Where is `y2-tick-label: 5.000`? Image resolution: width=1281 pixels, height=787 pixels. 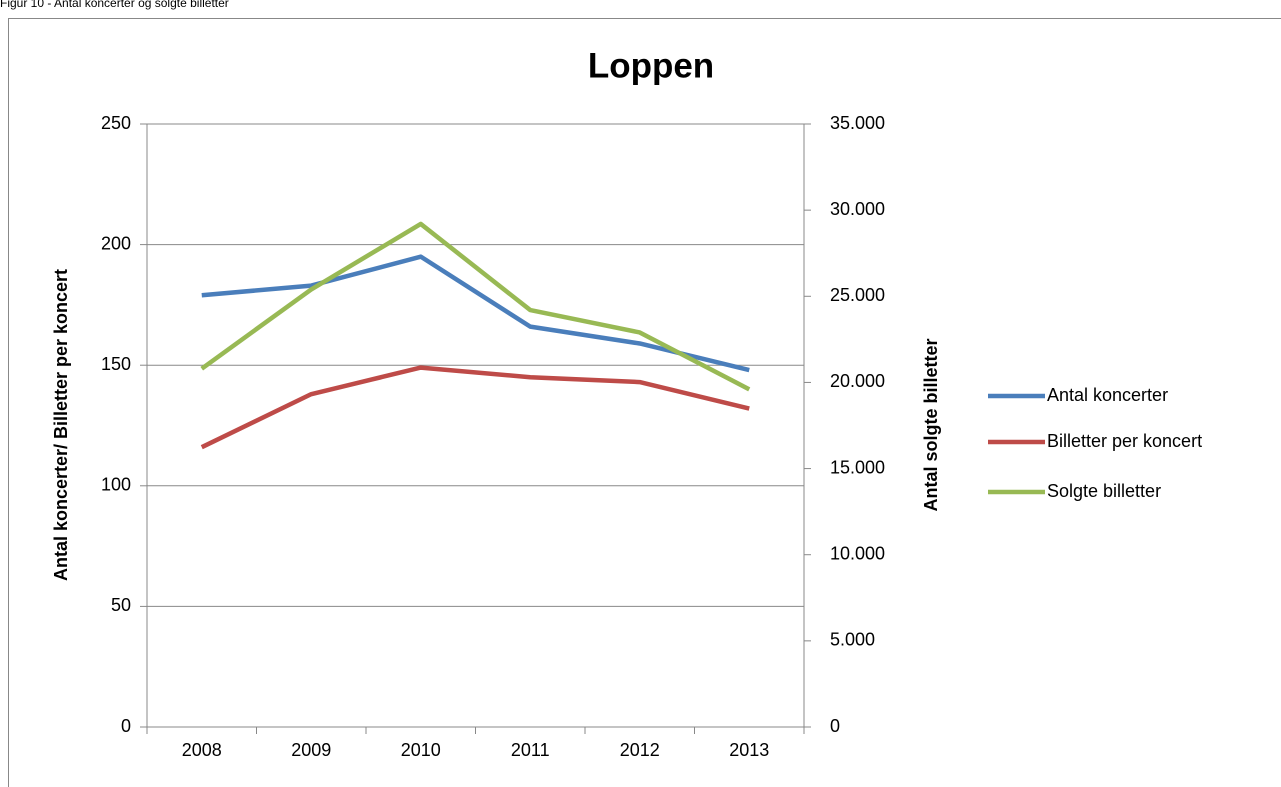
y2-tick-label: 5.000 is located at coordinates (852, 640).